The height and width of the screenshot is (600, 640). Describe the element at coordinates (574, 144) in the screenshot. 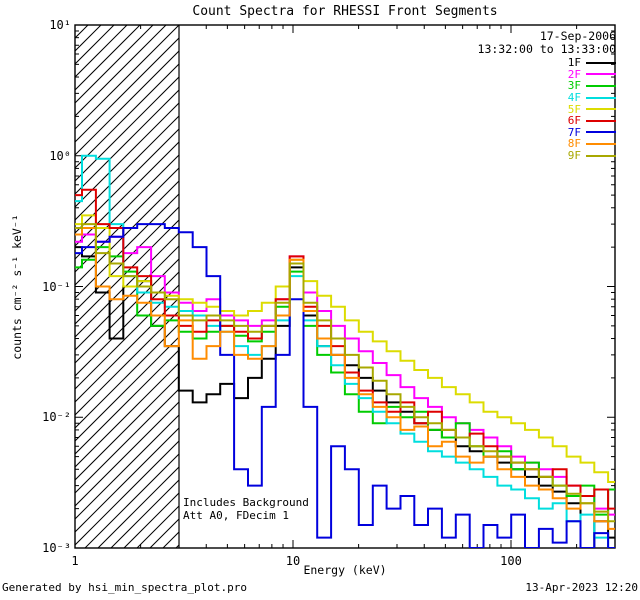

I see `legend-label: 8F` at that location.